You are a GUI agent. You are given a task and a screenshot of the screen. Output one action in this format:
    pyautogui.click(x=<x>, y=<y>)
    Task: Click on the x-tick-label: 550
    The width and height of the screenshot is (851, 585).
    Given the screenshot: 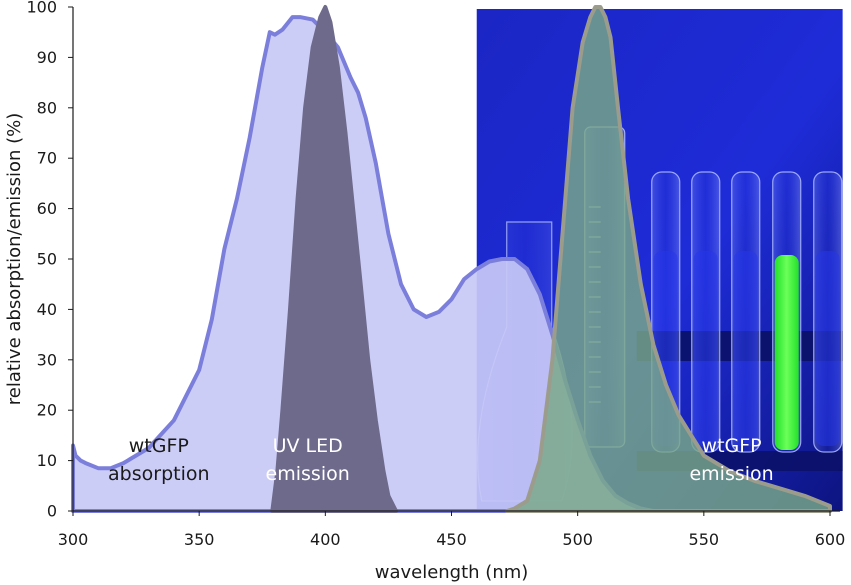 What is the action you would take?
    pyautogui.click(x=704, y=539)
    